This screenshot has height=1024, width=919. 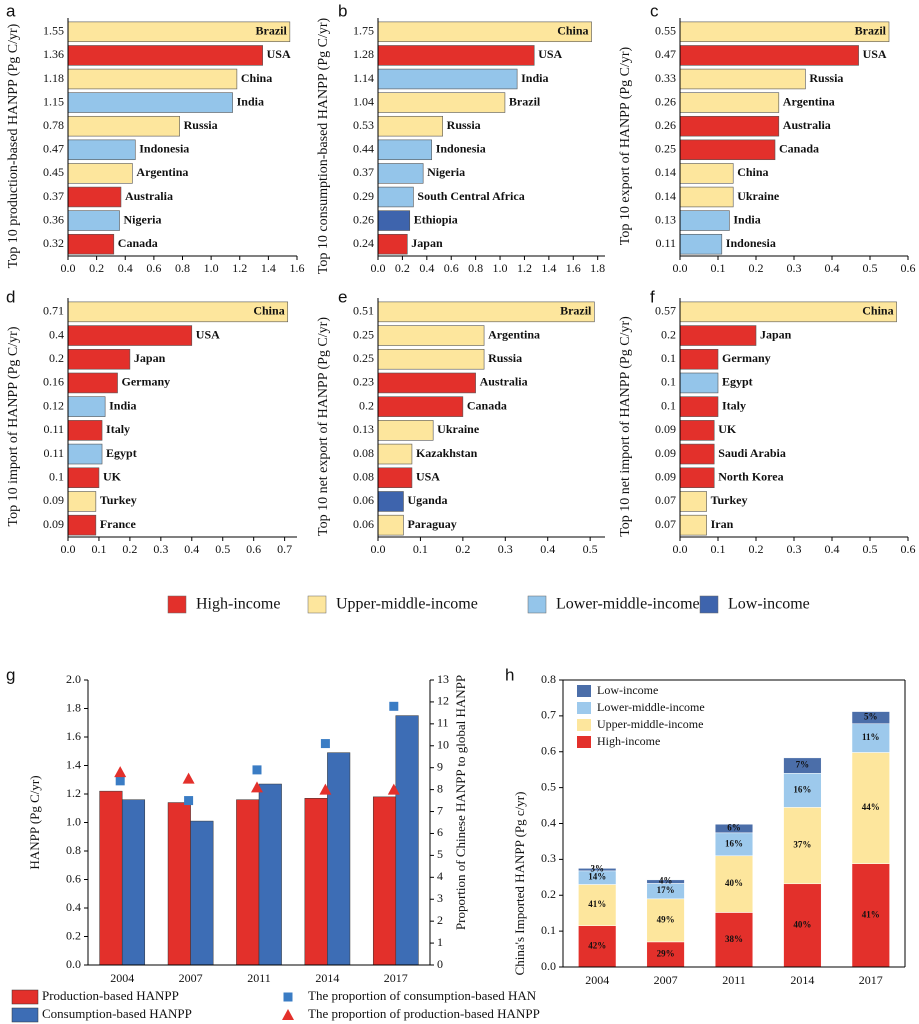 What do you see at coordinates (652, 296) in the screenshot?
I see `panel-letter: f` at bounding box center [652, 296].